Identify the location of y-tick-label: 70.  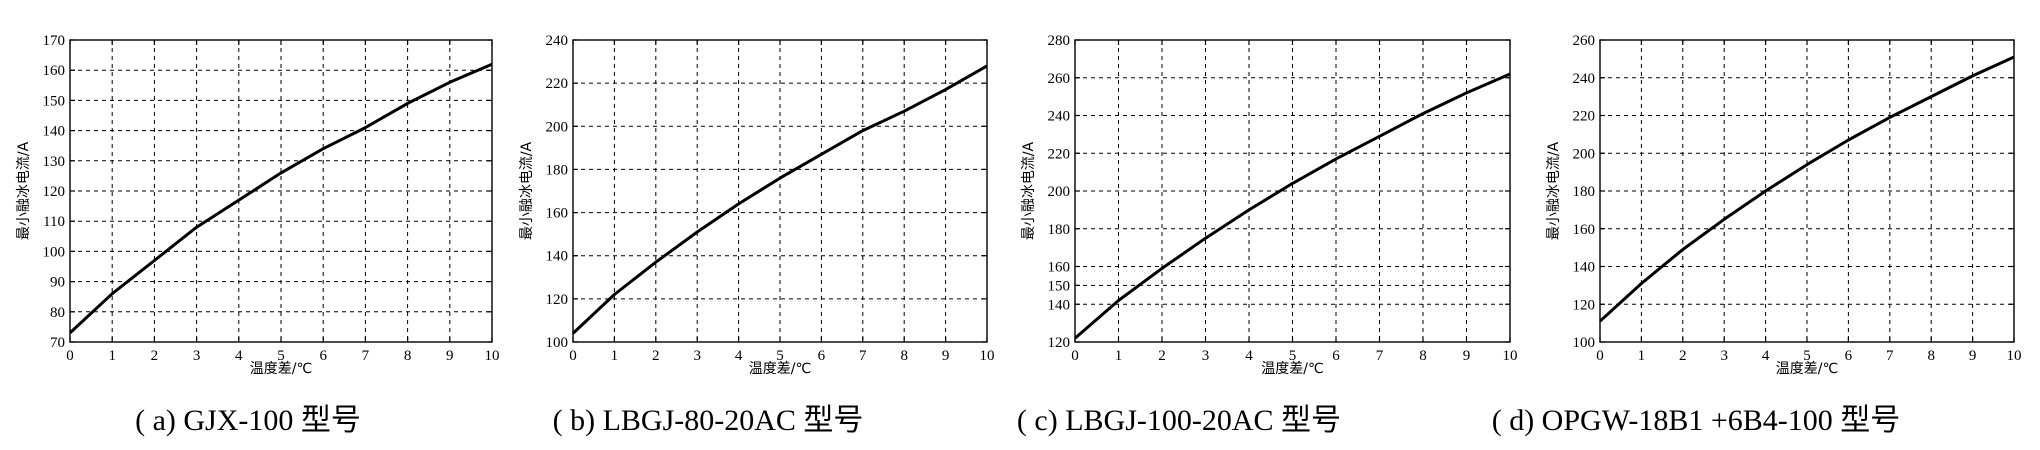
(57, 343).